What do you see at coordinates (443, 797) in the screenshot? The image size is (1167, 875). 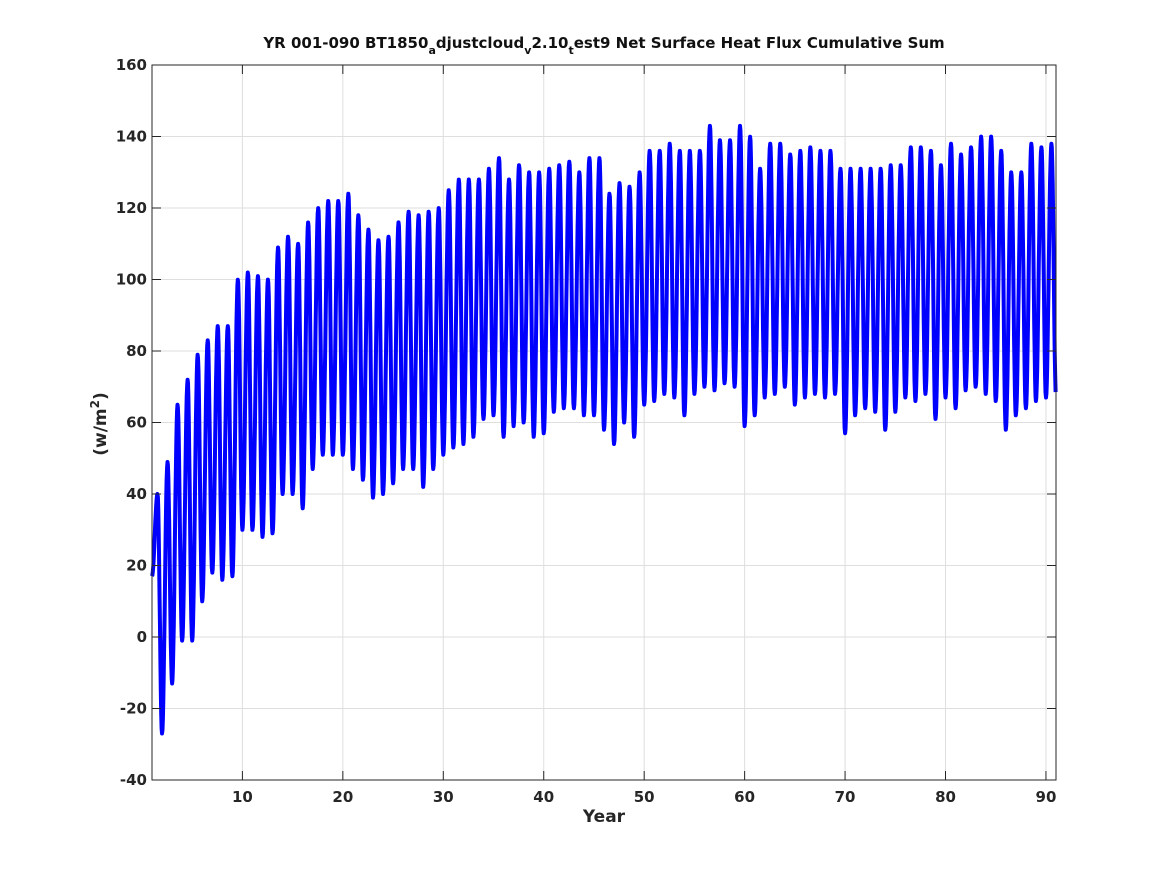 I see `x-tick-label: 30` at bounding box center [443, 797].